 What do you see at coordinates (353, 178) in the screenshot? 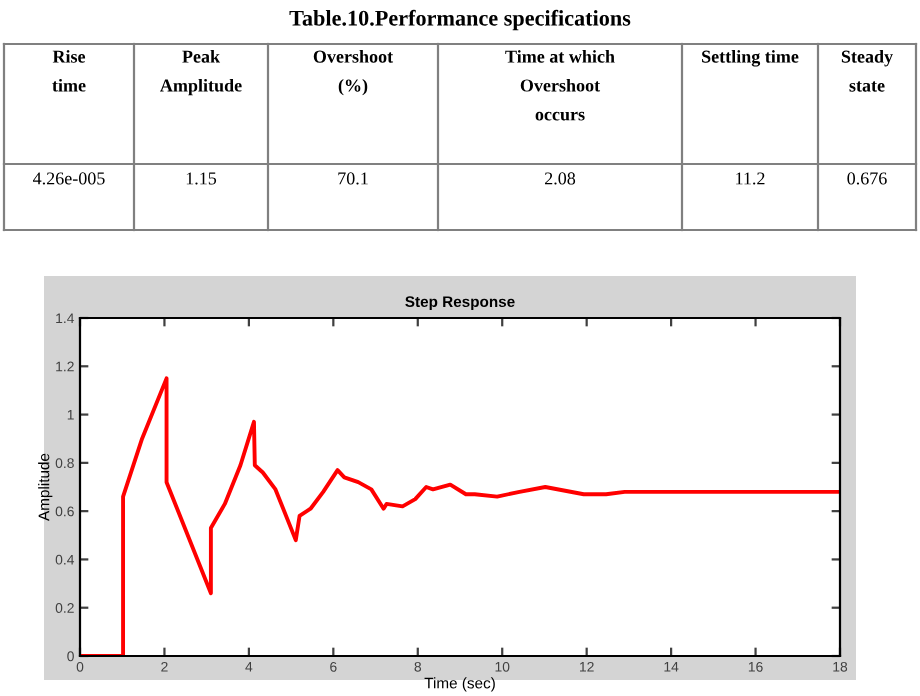
I see `text: 70.1` at bounding box center [353, 178].